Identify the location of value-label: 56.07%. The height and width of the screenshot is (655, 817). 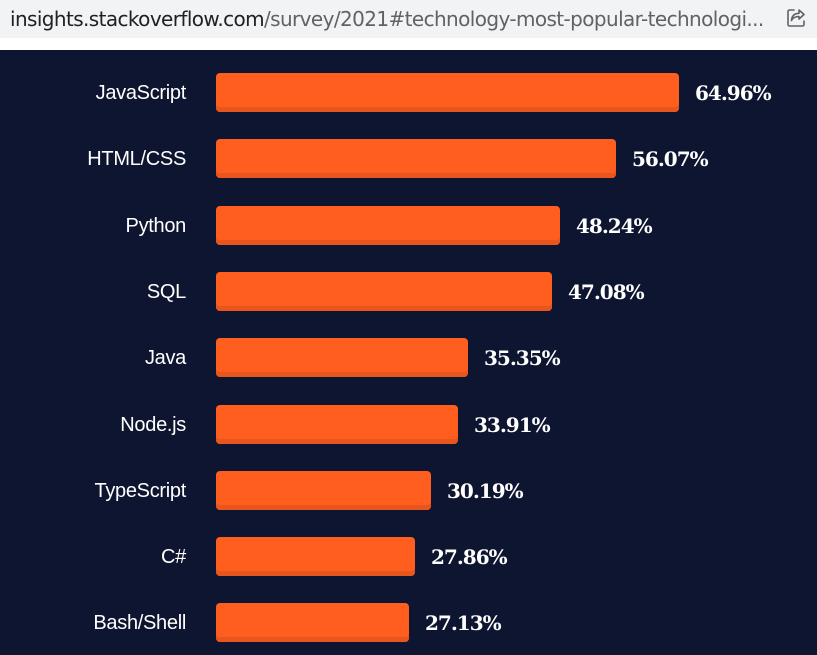
(670, 159).